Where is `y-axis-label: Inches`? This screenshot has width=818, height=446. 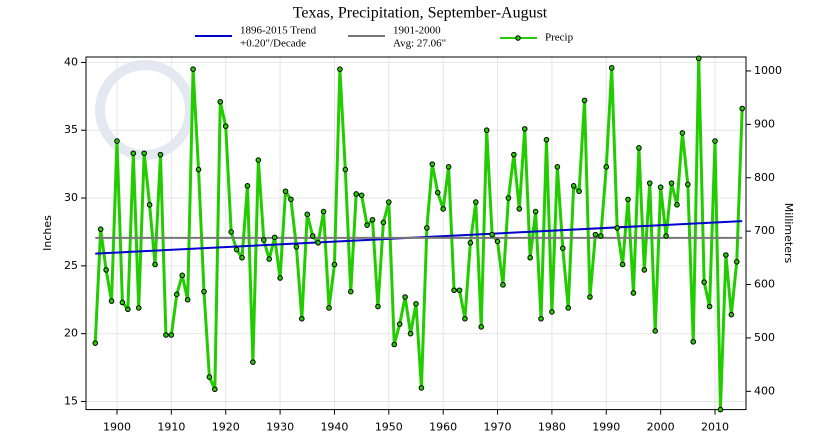 y-axis-label: Inches is located at coordinates (47, 233).